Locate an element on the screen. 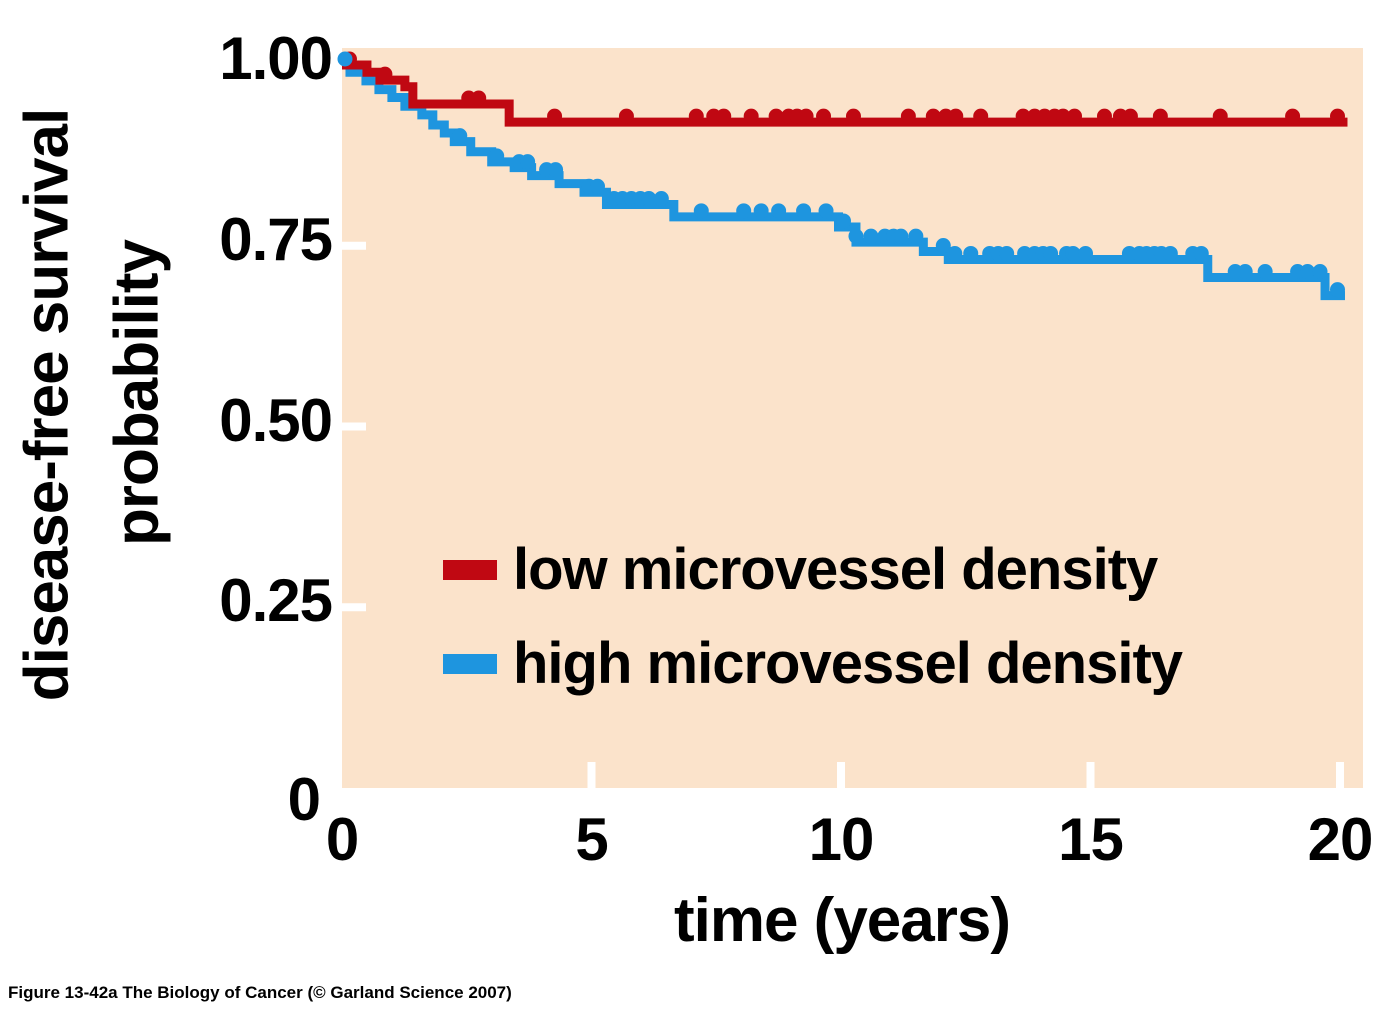 This screenshot has height=1012, width=1400. curve-low-microvessel-density is located at coordinates (845, 93).